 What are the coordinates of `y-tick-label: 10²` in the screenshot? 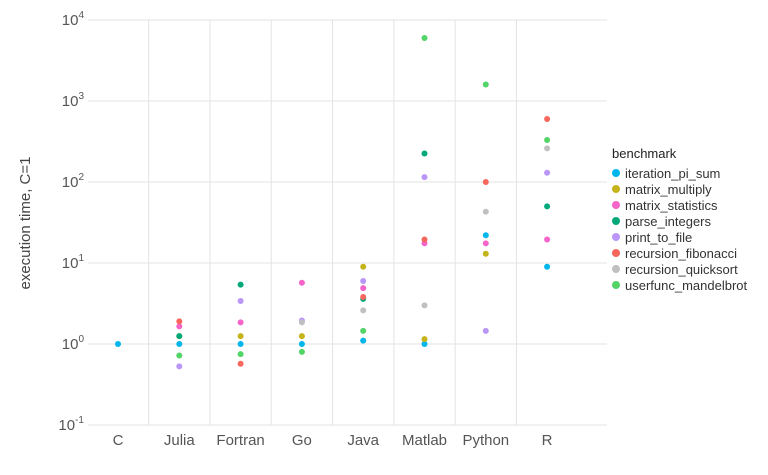 It's located at (73, 181).